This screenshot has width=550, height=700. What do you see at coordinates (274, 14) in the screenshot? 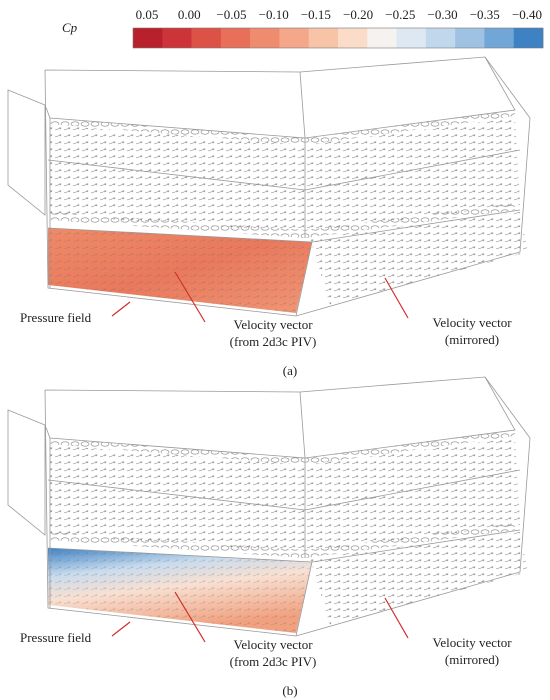
I see `colorbar-tick-label: −0.10` at bounding box center [274, 14].